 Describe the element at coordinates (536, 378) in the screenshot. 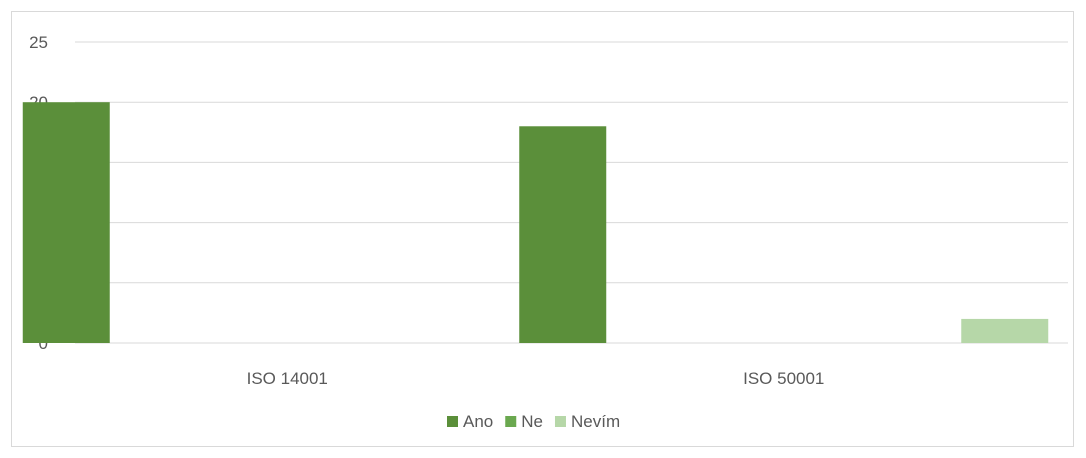

I see `x-axis-ticks: ISO 14001 ISO 50001` at that location.